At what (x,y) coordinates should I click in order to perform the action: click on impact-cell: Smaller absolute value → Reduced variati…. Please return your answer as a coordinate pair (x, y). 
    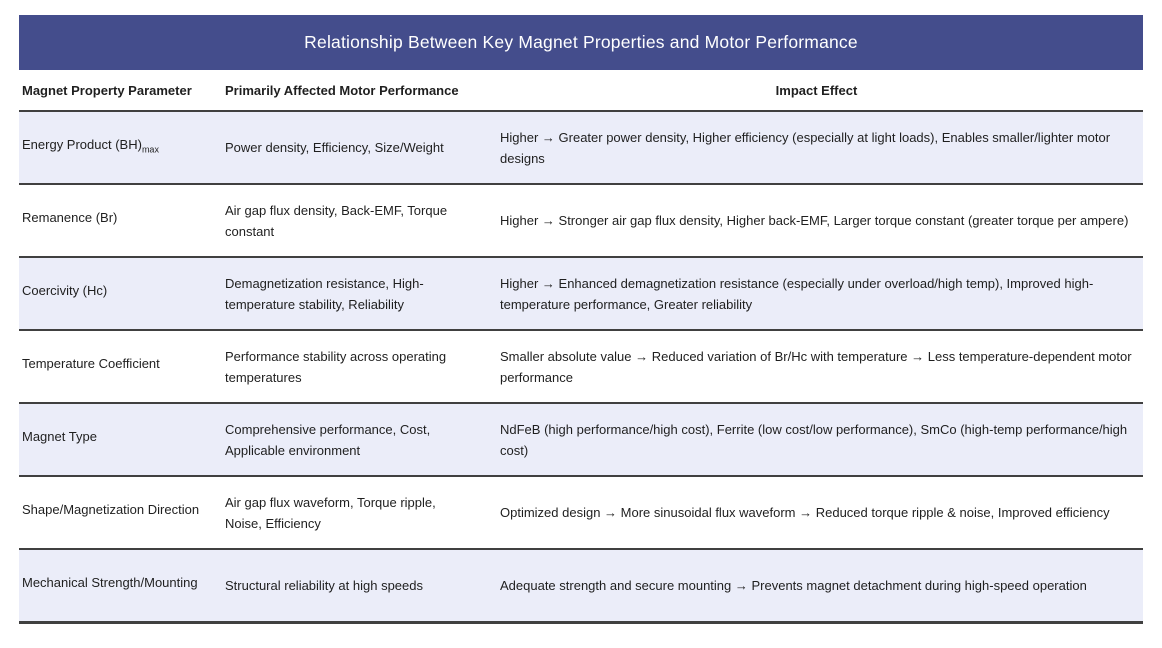
    Looking at the image, I should click on (816, 366).